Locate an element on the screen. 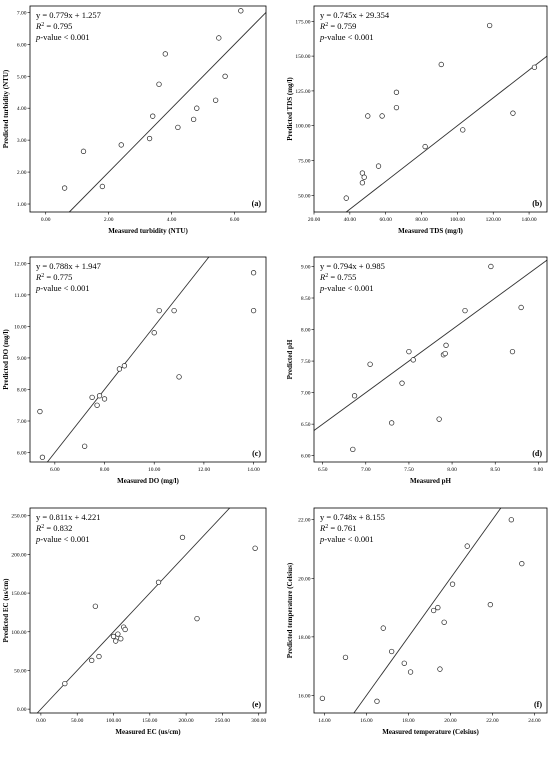 This screenshot has height=764, width=550. x-tick-label: 60.00 is located at coordinates (386, 220).